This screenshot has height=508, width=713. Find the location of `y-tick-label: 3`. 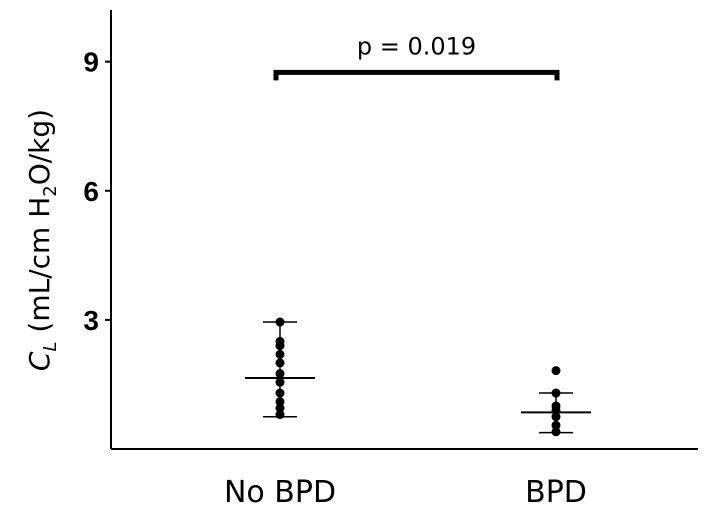

y-tick-label: 3 is located at coordinates (91, 320).